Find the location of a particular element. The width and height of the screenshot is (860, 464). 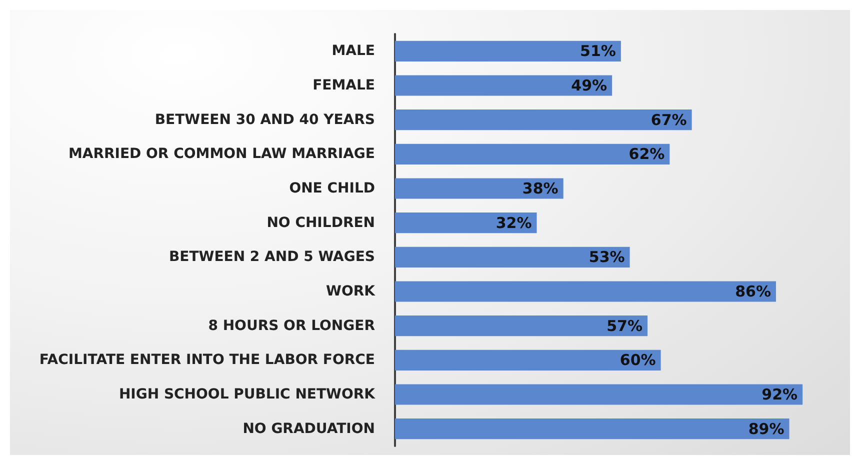

y-tick-label: MARRIED OR COMMON LAW MARRIAGE is located at coordinates (221, 154).